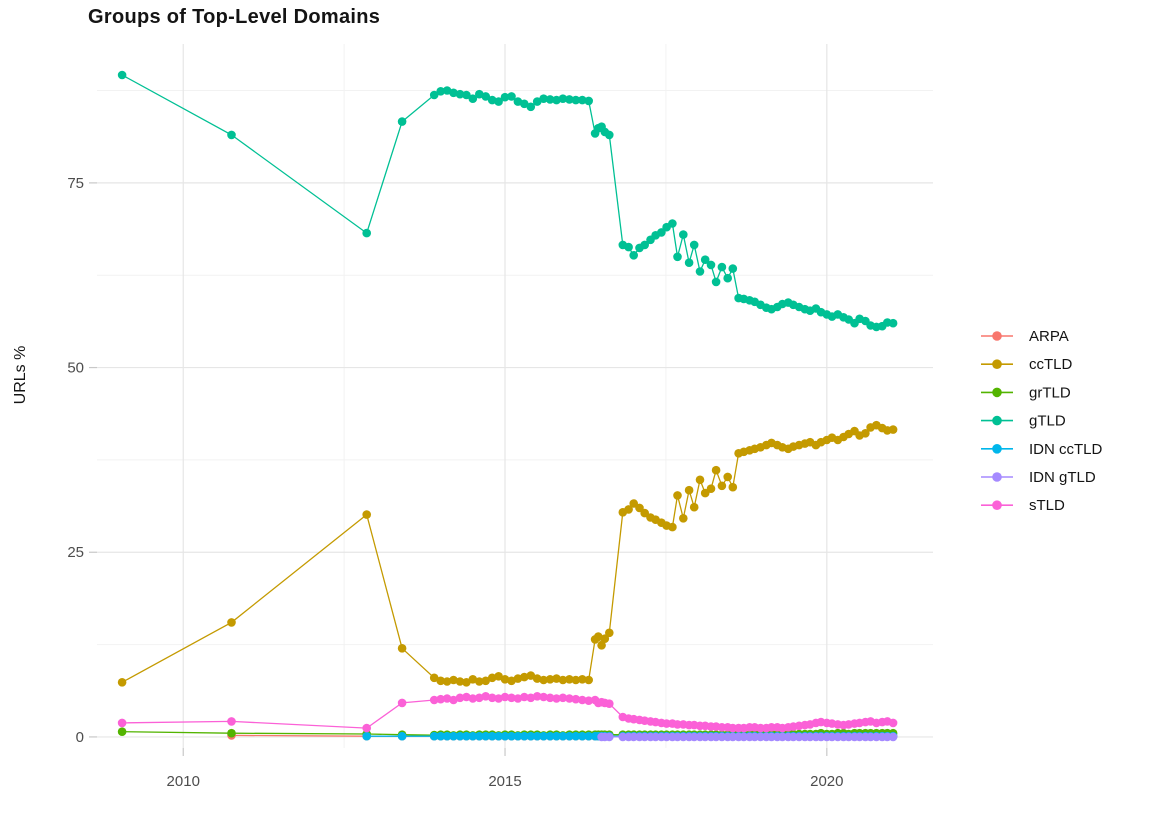 This screenshot has height=827, width=1164. I want to click on x-axis-tick-label: 2015, so click(504, 781).